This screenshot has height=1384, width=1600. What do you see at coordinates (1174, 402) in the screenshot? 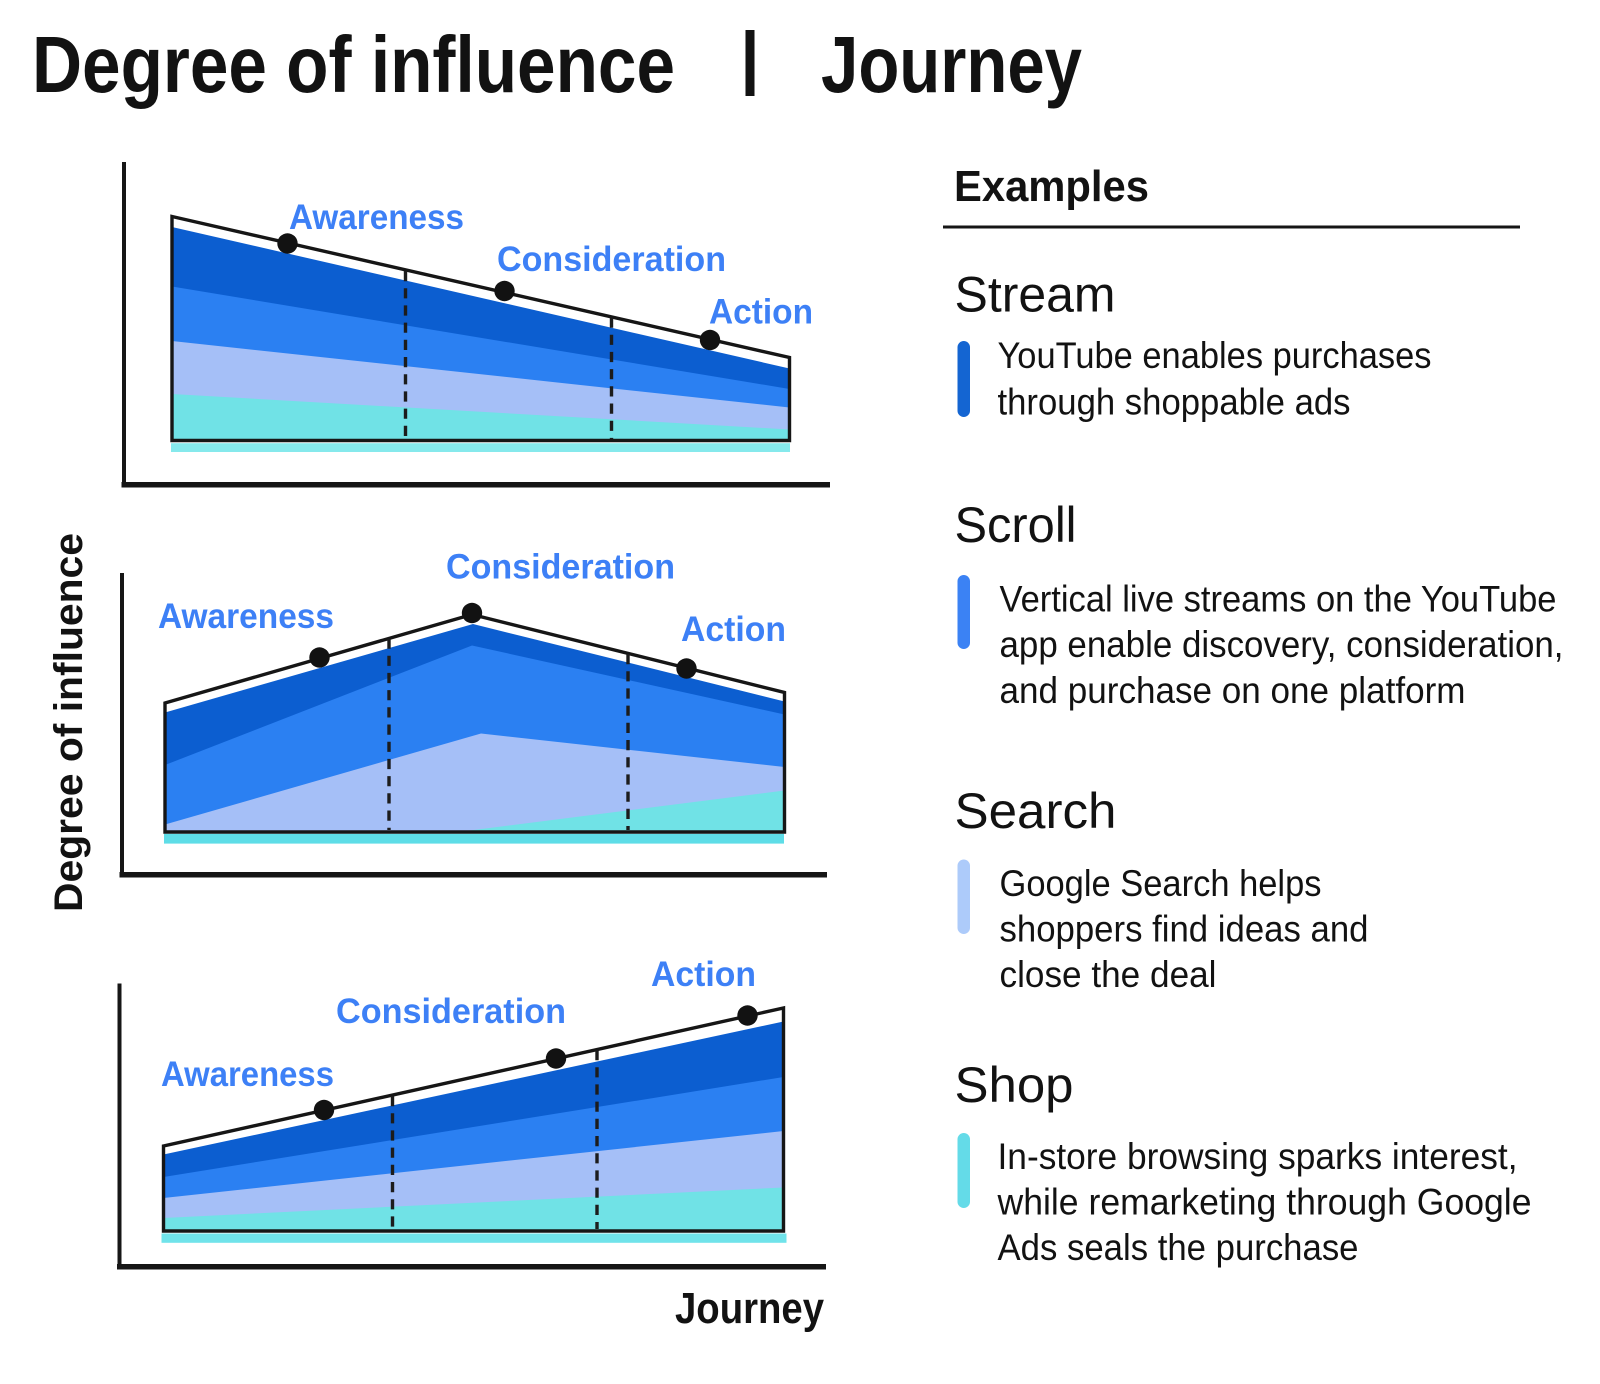
I see `svg-text: through shoppable ads` at bounding box center [1174, 402].